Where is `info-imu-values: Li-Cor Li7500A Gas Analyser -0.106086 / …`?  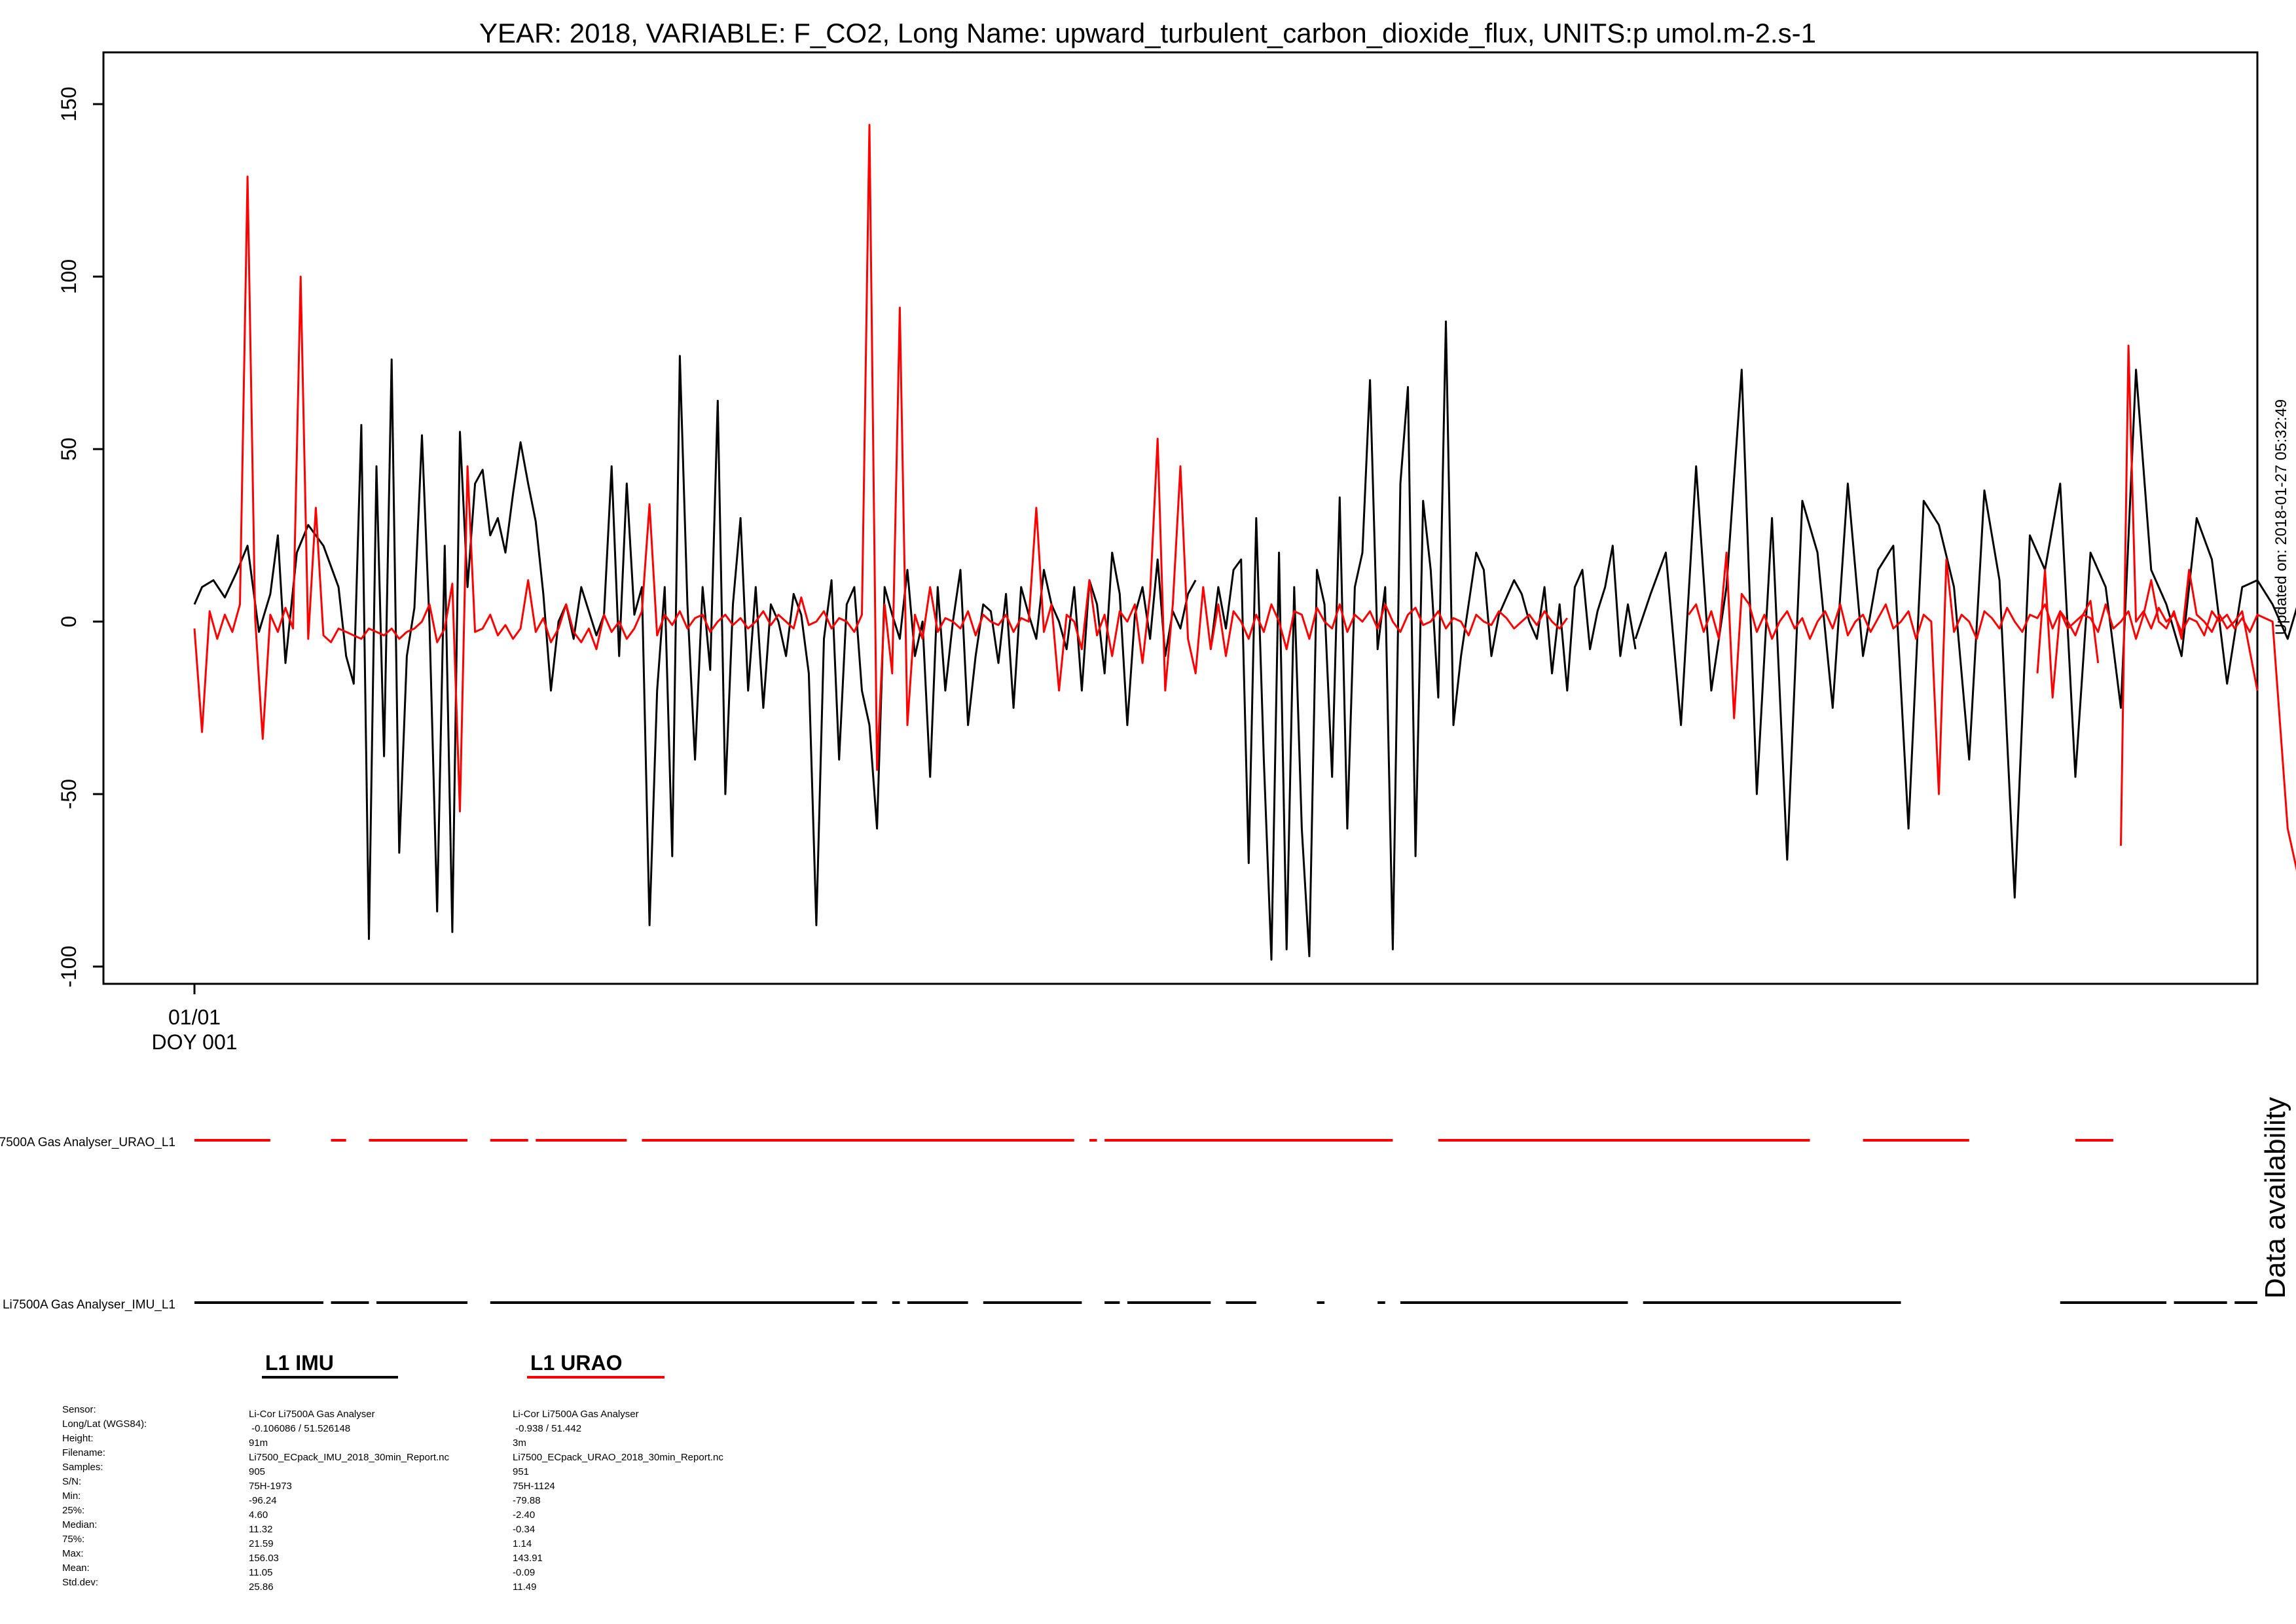 info-imu-values: Li-Cor Li7500A Gas Analyser -0.106086 / … is located at coordinates (349, 1501).